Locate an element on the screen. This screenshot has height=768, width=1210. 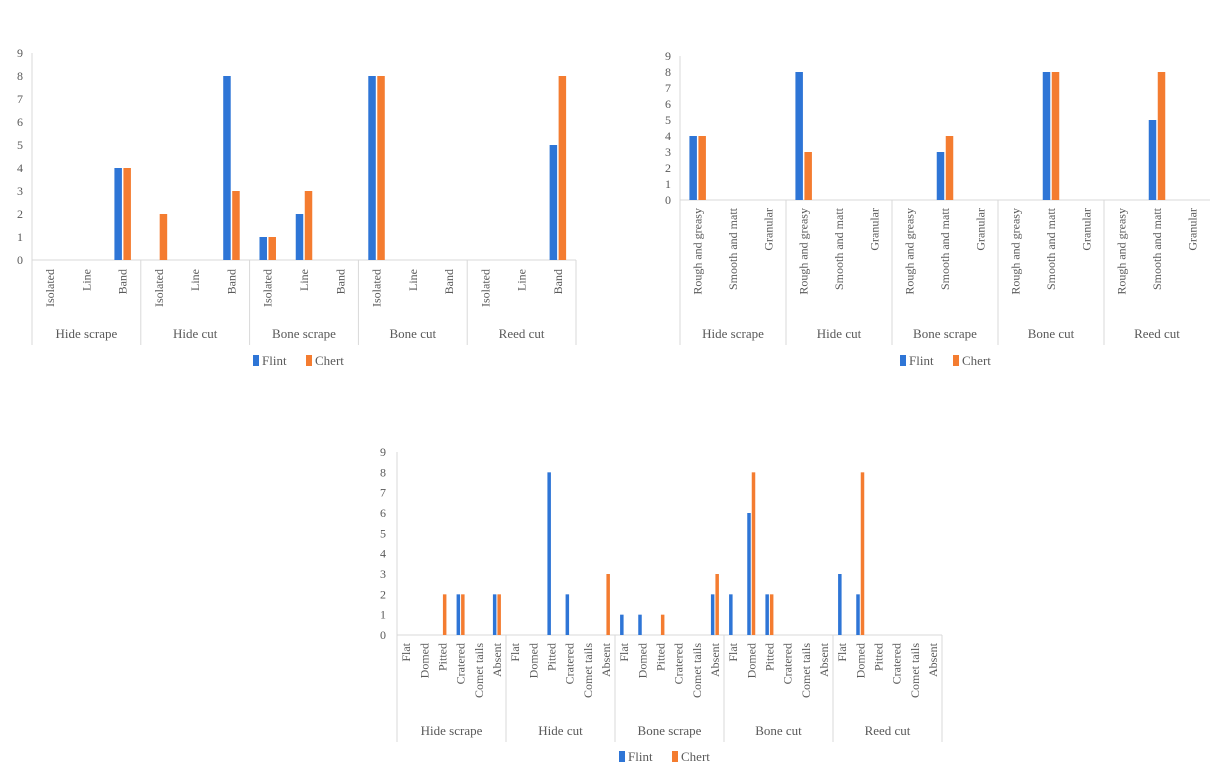
chart-b-y-tick-label: 6 is located at coordinates (668, 104).